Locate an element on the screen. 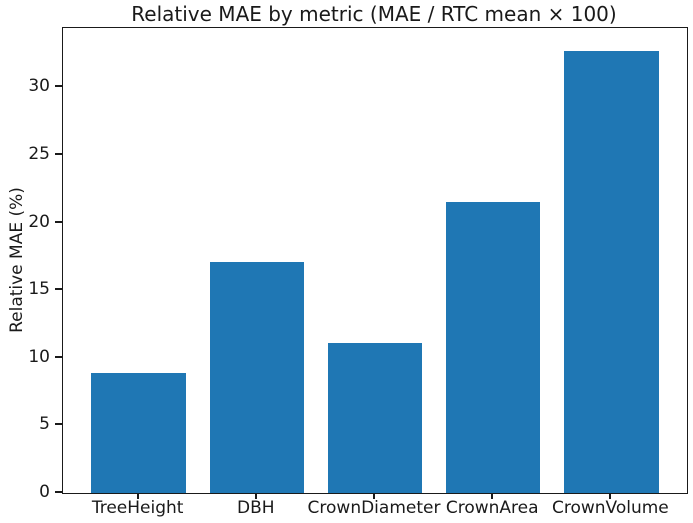 The image size is (693, 523). x-tick-label: CrownArea is located at coordinates (492, 508).